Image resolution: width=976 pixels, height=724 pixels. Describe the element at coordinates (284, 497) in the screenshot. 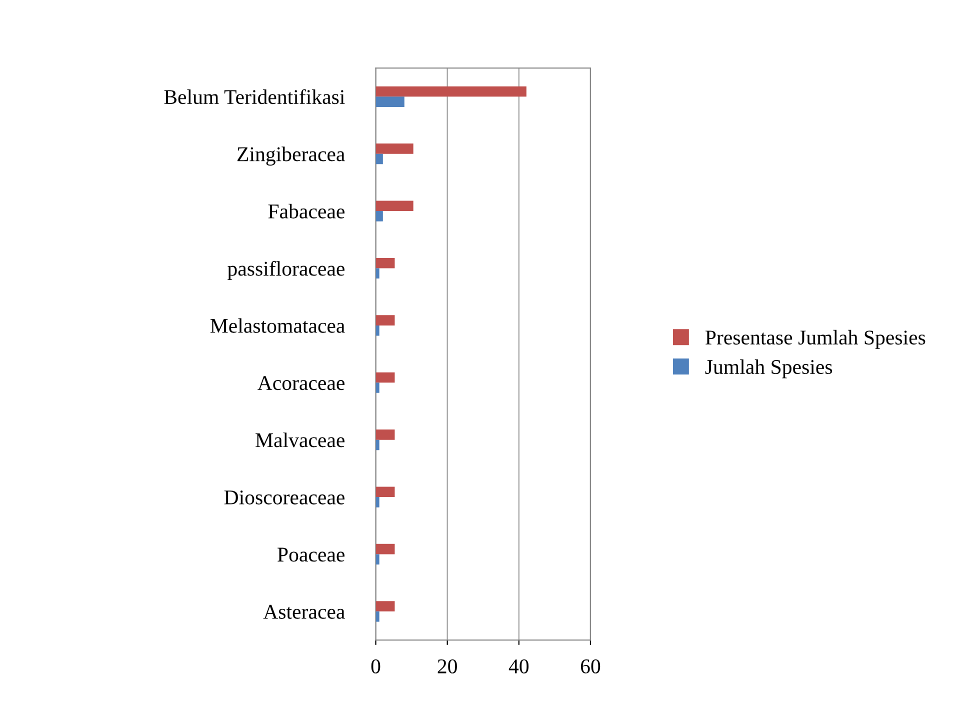

I see `y-tick-label: Dioscoreaceae` at that location.